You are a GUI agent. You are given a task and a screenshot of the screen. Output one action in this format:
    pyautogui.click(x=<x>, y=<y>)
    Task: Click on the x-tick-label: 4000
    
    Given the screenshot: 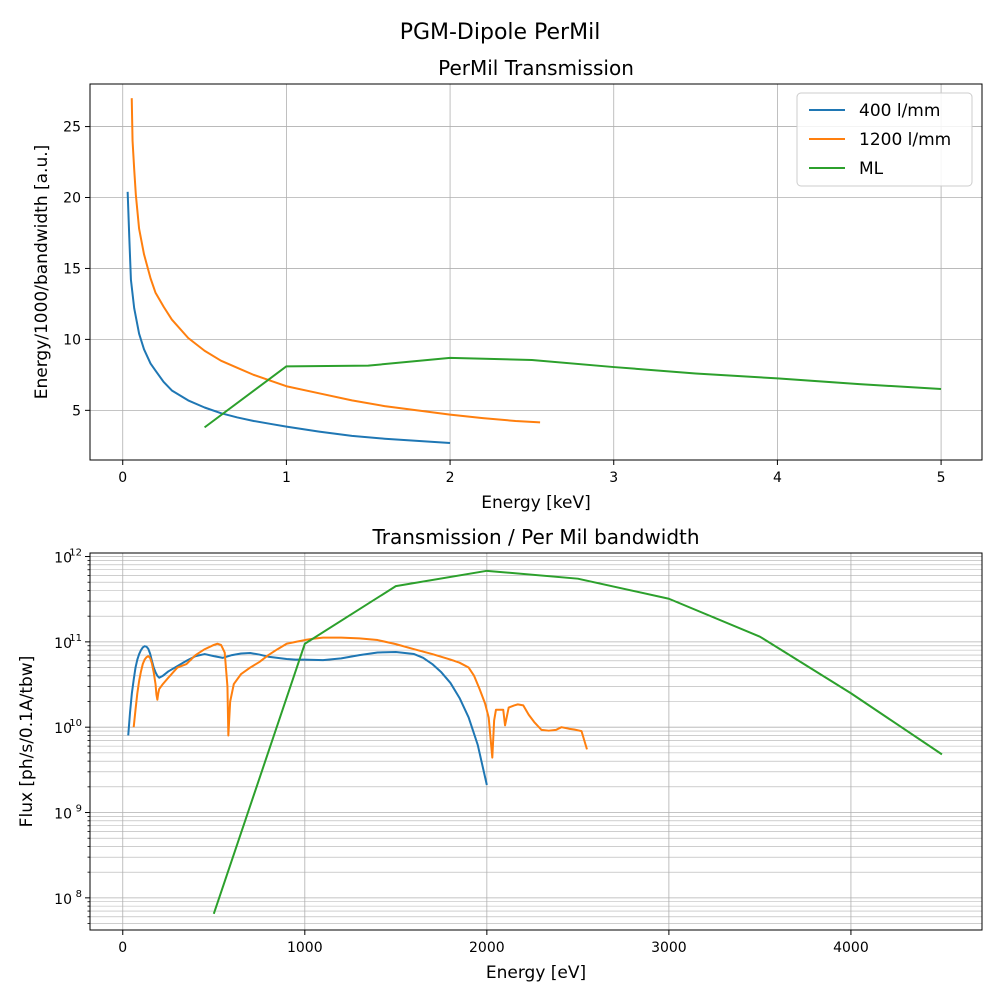 What is the action you would take?
    pyautogui.click(x=851, y=948)
    